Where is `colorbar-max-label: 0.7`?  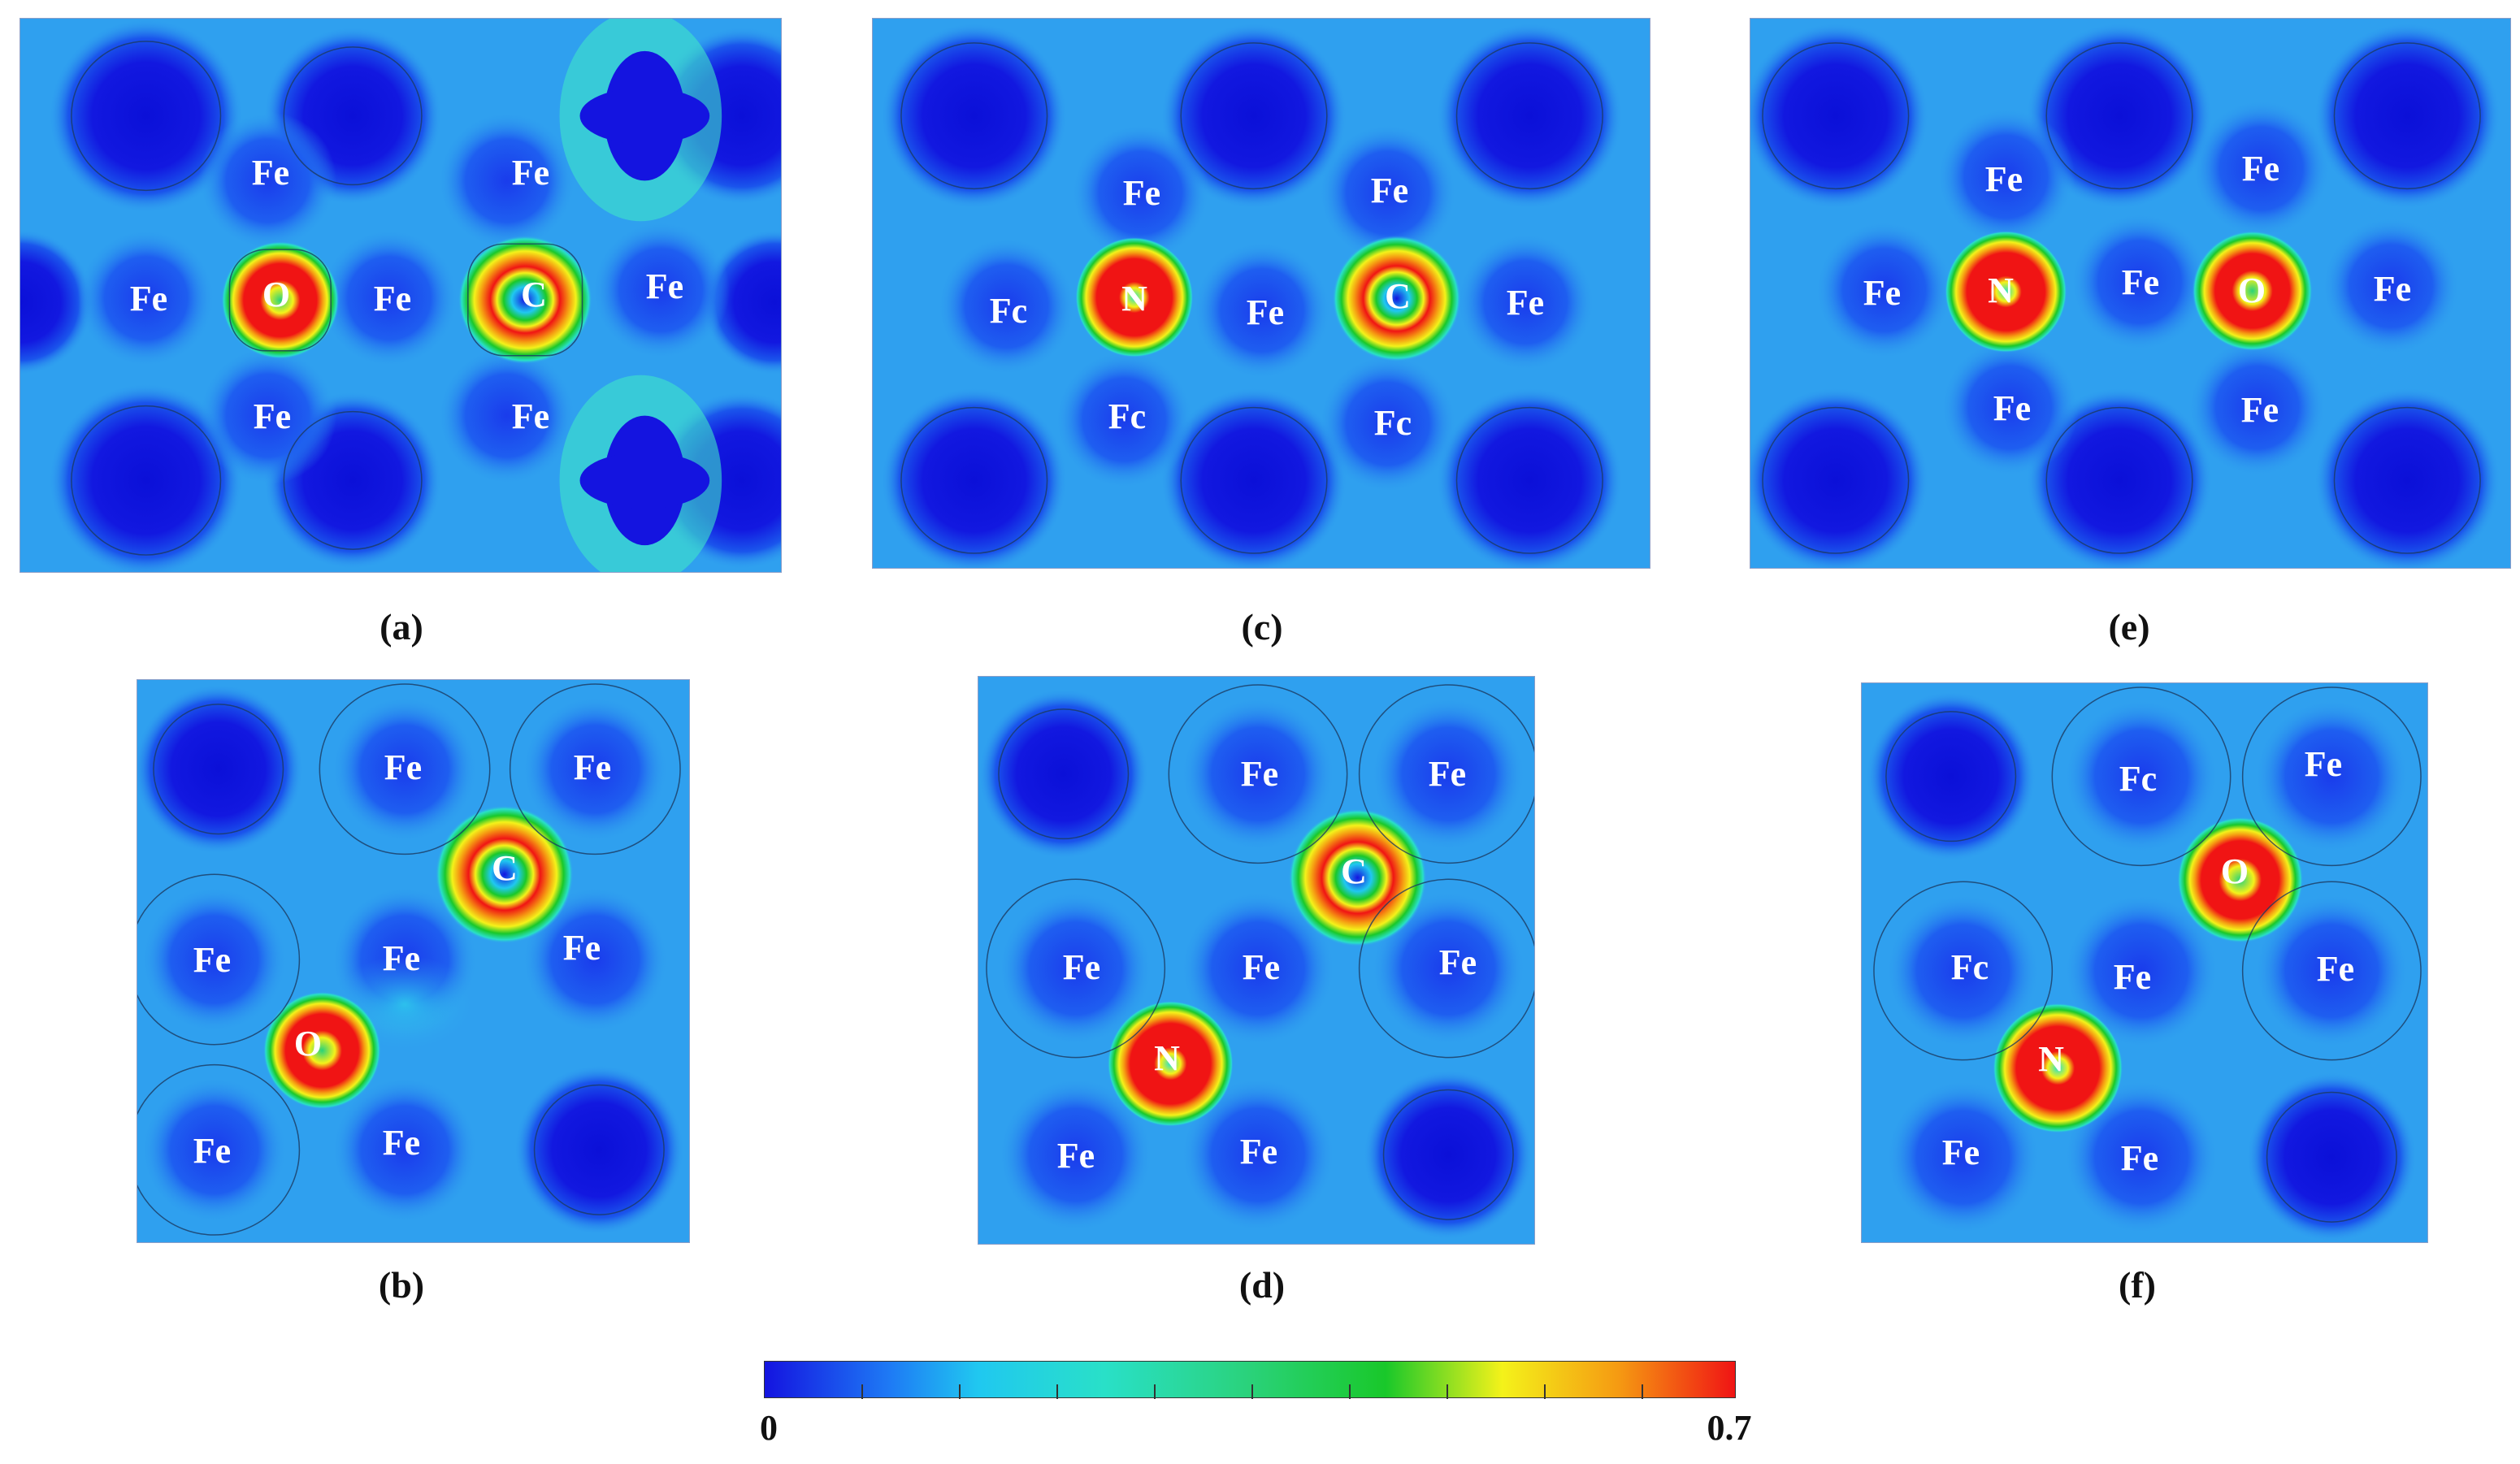
colorbar-max-label: 0.7 is located at coordinates (1729, 1428).